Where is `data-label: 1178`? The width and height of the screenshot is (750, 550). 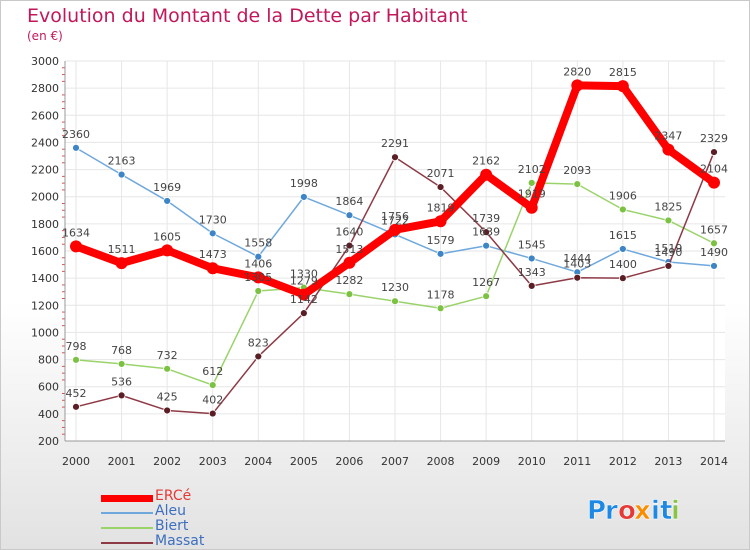
data-label: 1178 is located at coordinates (441, 294).